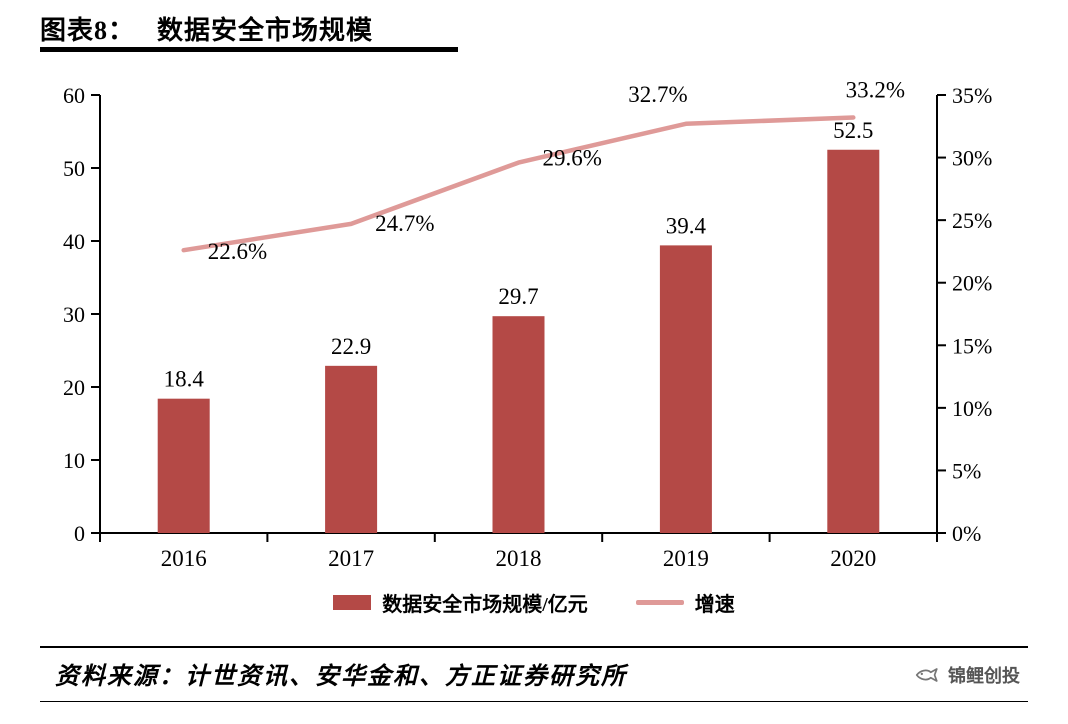 The height and width of the screenshot is (724, 1068). I want to click on koi-fish-icon, so click(927, 675).